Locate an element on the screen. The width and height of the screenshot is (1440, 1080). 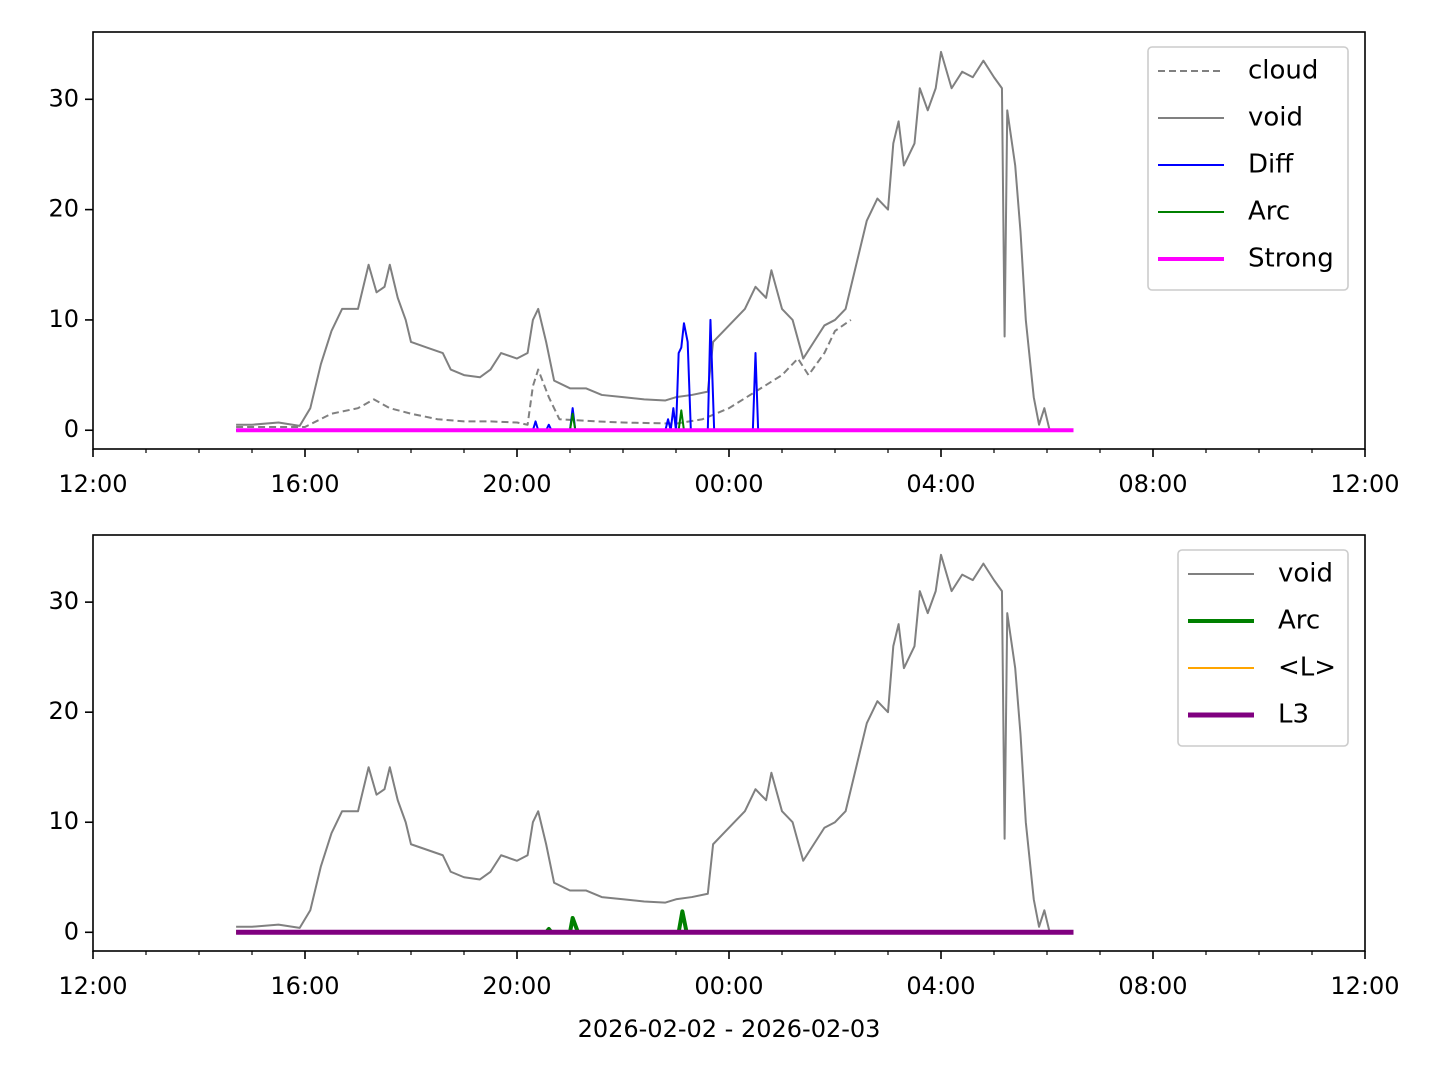
legend: cloud void Diff Arc Strong is located at coordinates (1248, 168).